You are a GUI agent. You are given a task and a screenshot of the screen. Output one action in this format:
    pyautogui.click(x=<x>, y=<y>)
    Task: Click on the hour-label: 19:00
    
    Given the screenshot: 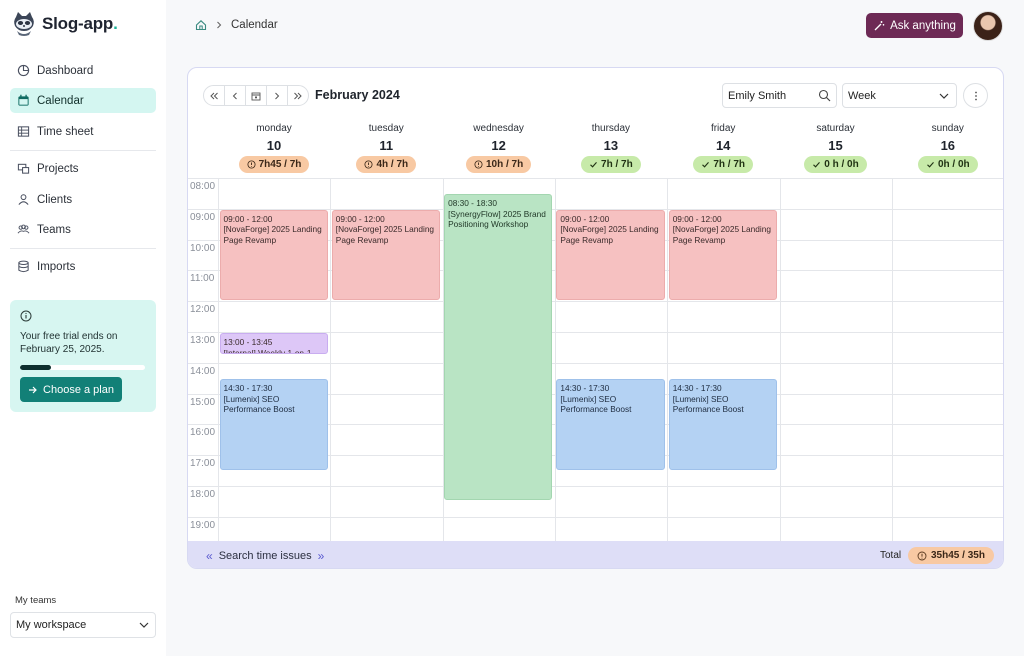 What is the action you would take?
    pyautogui.click(x=203, y=525)
    